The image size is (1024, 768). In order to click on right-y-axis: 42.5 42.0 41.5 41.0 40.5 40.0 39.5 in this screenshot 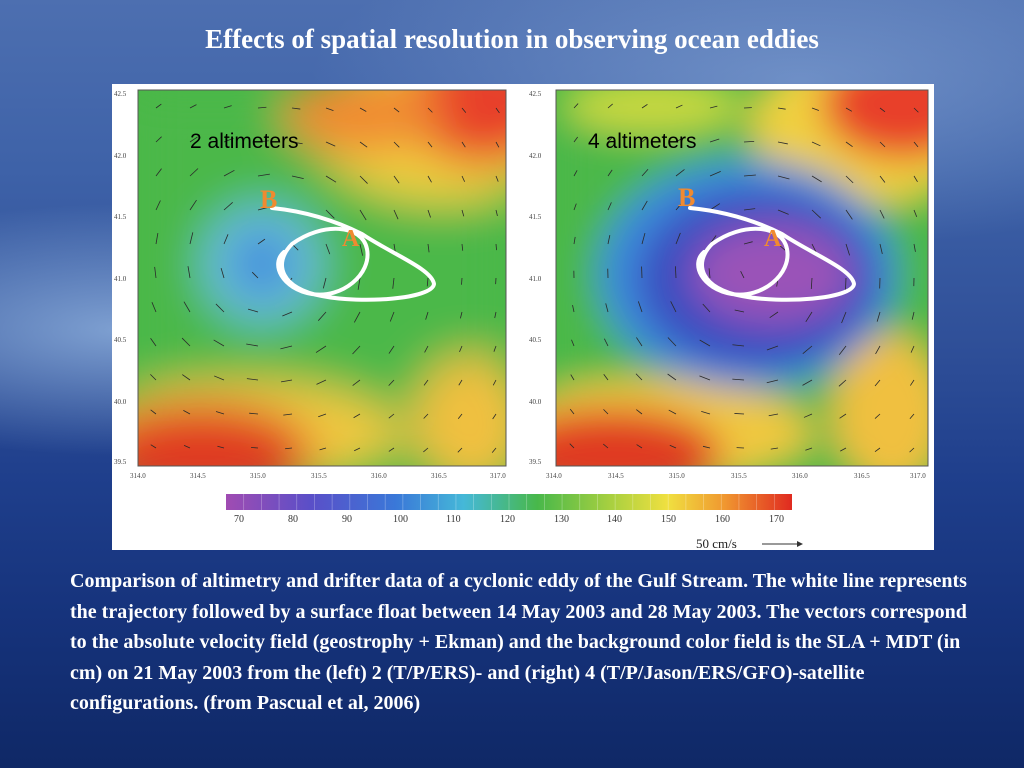, I will do `click(535, 278)`.